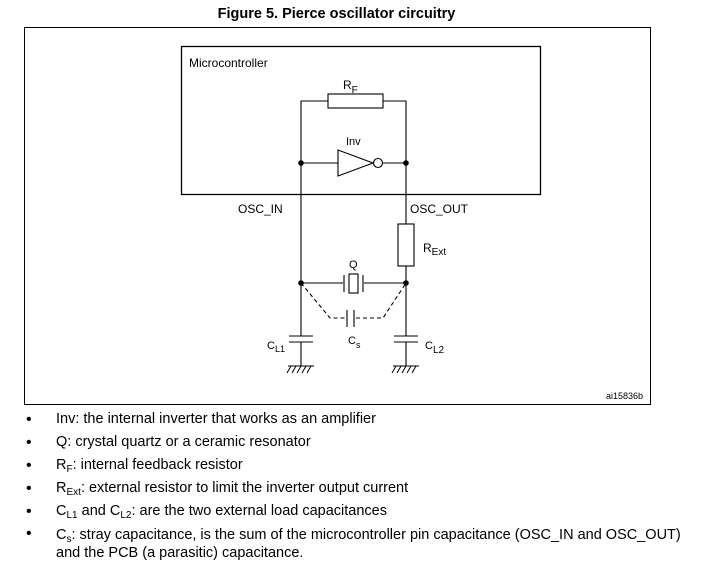 This screenshot has width=715, height=567. What do you see at coordinates (439, 209) in the screenshot?
I see `osc-out-label: OSC_OUT` at bounding box center [439, 209].